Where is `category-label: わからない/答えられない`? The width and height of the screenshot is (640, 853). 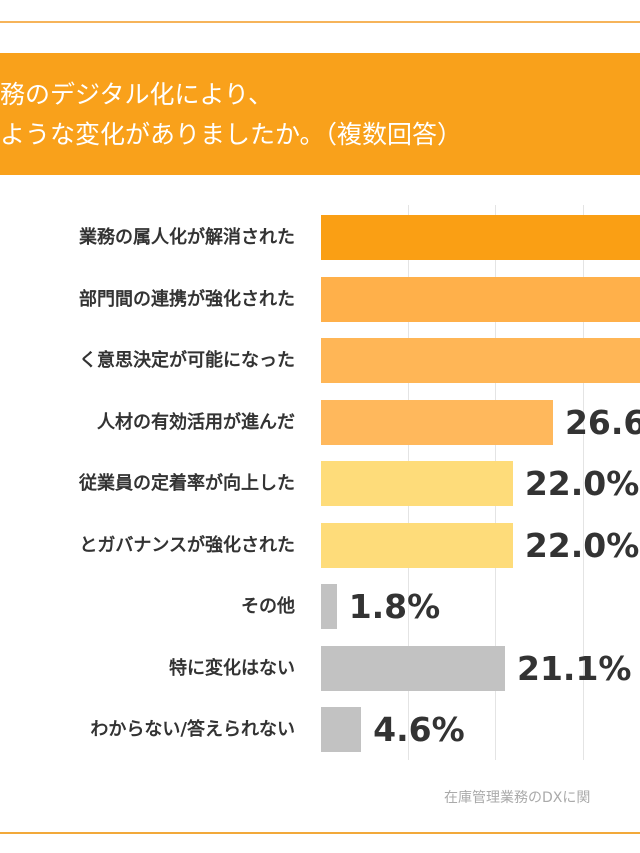
category-label: わからない/答えられない is located at coordinates (192, 729).